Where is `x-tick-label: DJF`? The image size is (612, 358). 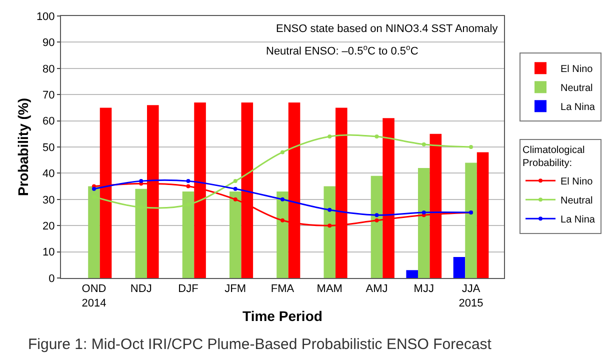
x-tick-label: DJF is located at coordinates (188, 289).